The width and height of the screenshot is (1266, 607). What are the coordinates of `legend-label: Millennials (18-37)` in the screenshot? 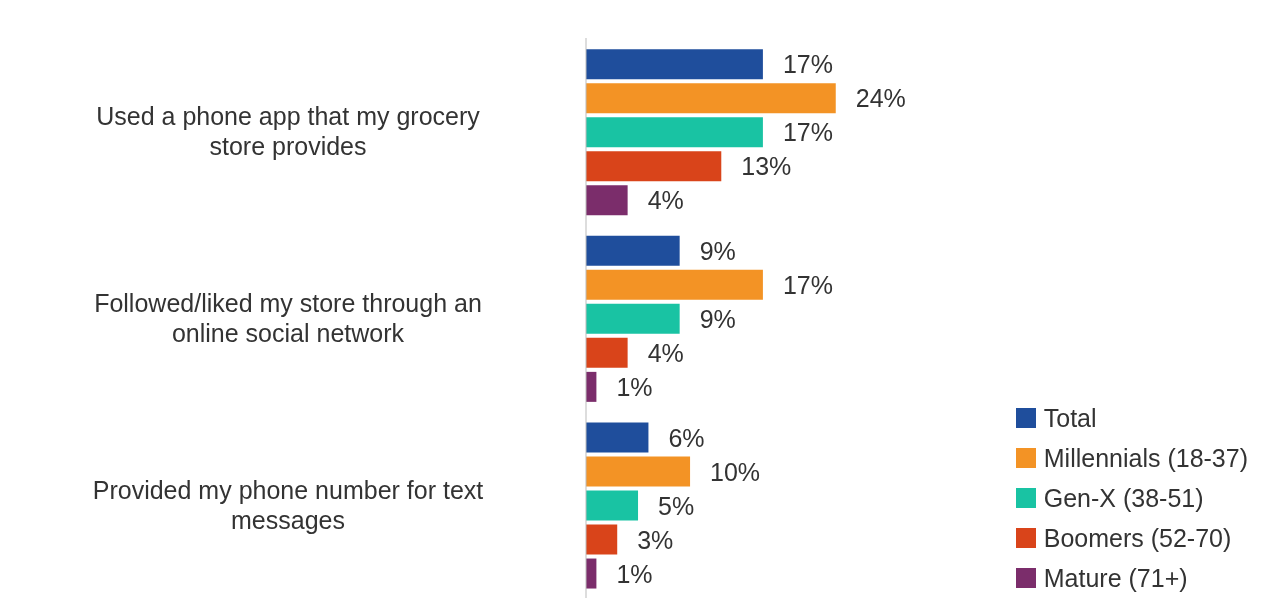 It's located at (1145, 458).